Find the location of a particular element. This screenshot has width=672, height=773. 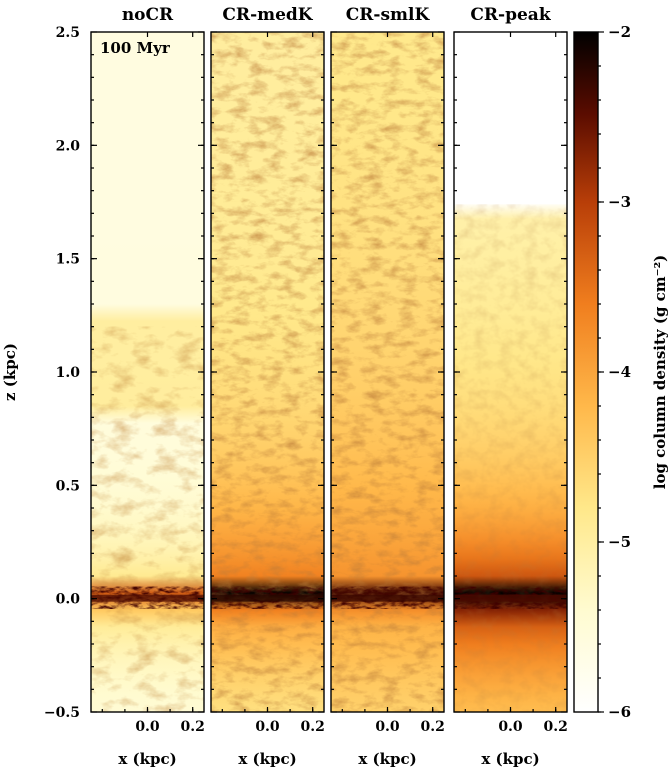

panel-title: noCR is located at coordinates (148, 15).